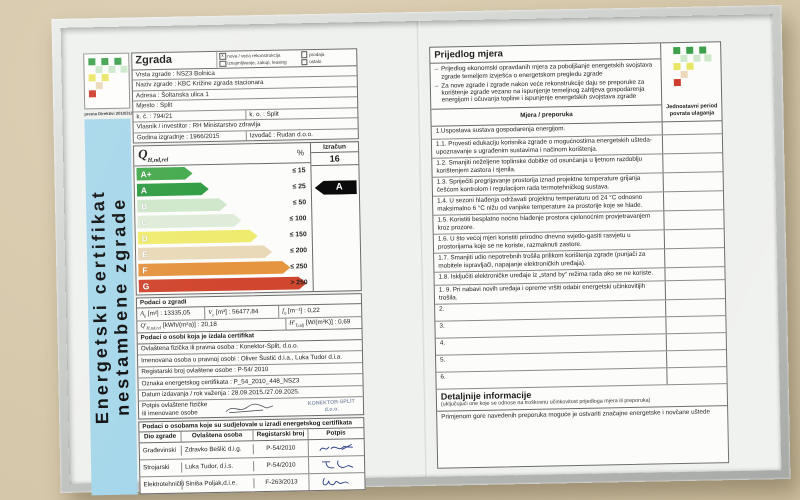  What do you see at coordinates (153, 155) in the screenshot?
I see `q-indicator-symbol: QH,nd,rel` at bounding box center [153, 155].